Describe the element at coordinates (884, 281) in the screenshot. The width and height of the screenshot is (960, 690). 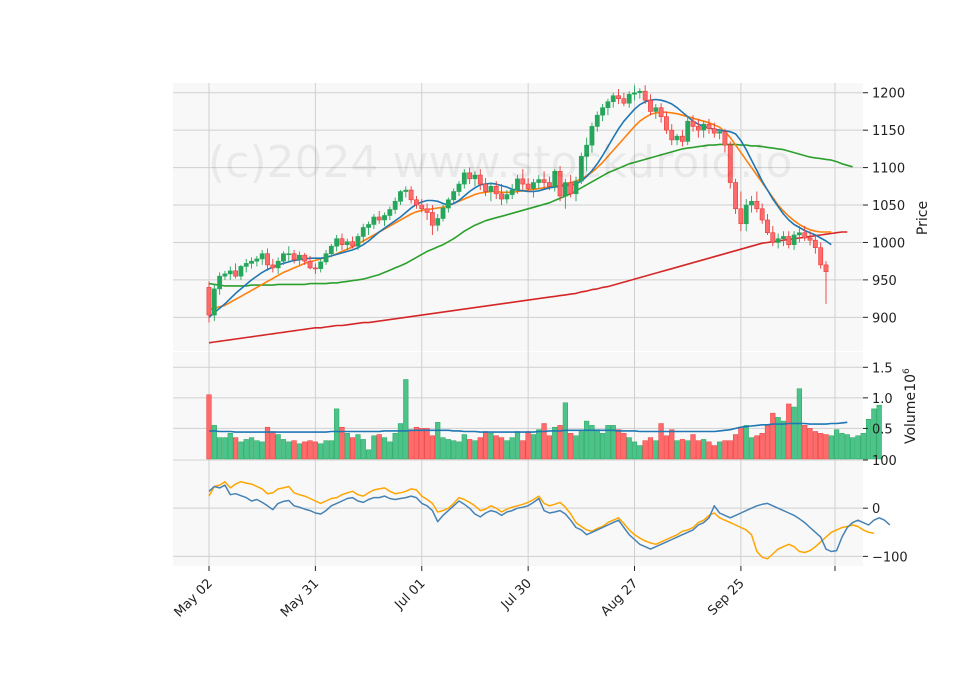
I see `price-tick-label: 950` at that location.